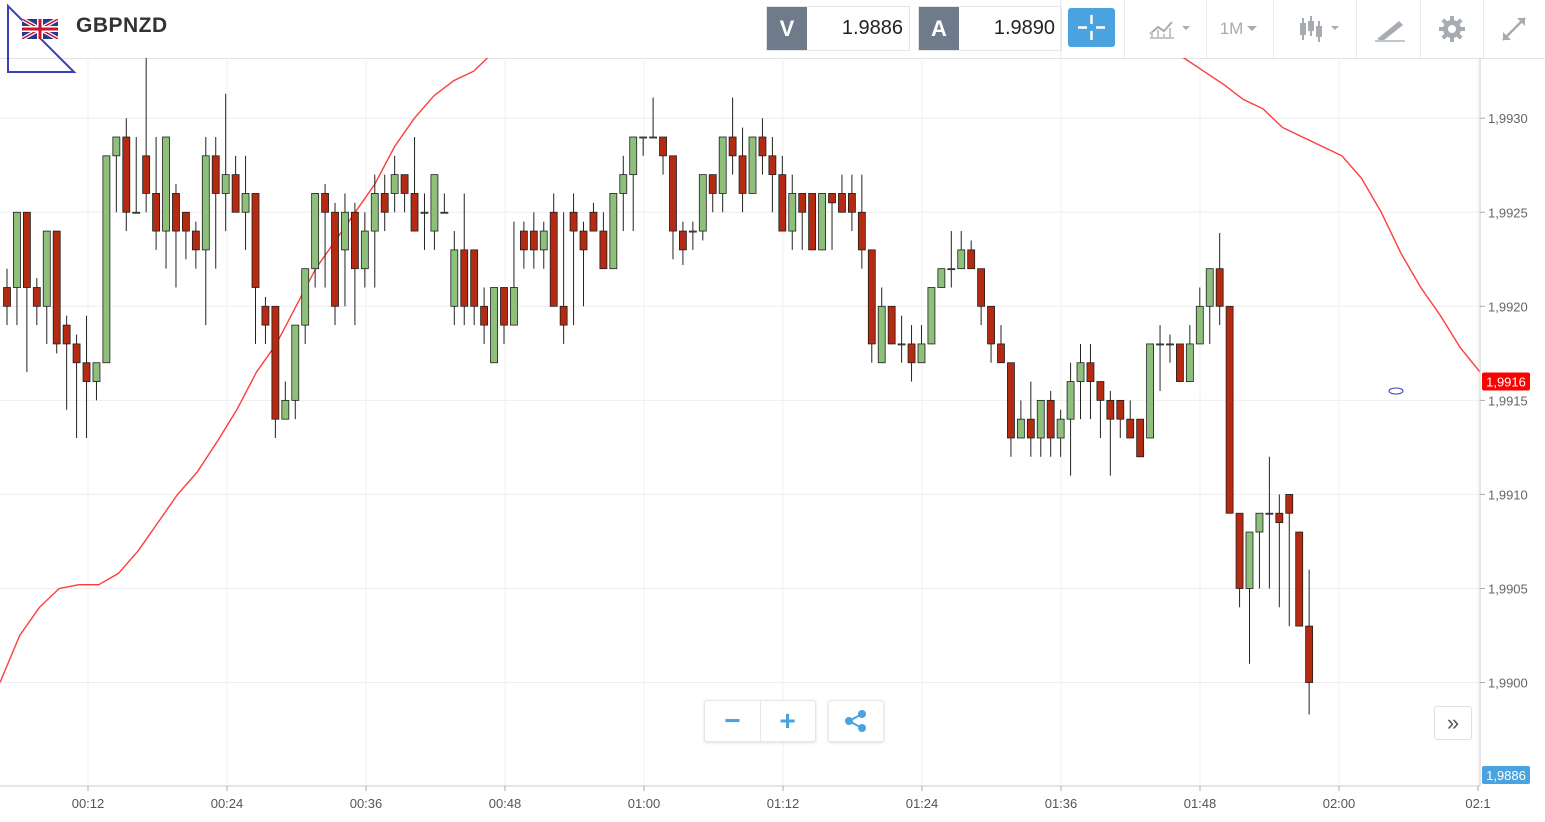 The height and width of the screenshot is (822, 1545). Describe the element at coordinates (1396, 391) in the screenshot. I see `cursor-marker` at that location.